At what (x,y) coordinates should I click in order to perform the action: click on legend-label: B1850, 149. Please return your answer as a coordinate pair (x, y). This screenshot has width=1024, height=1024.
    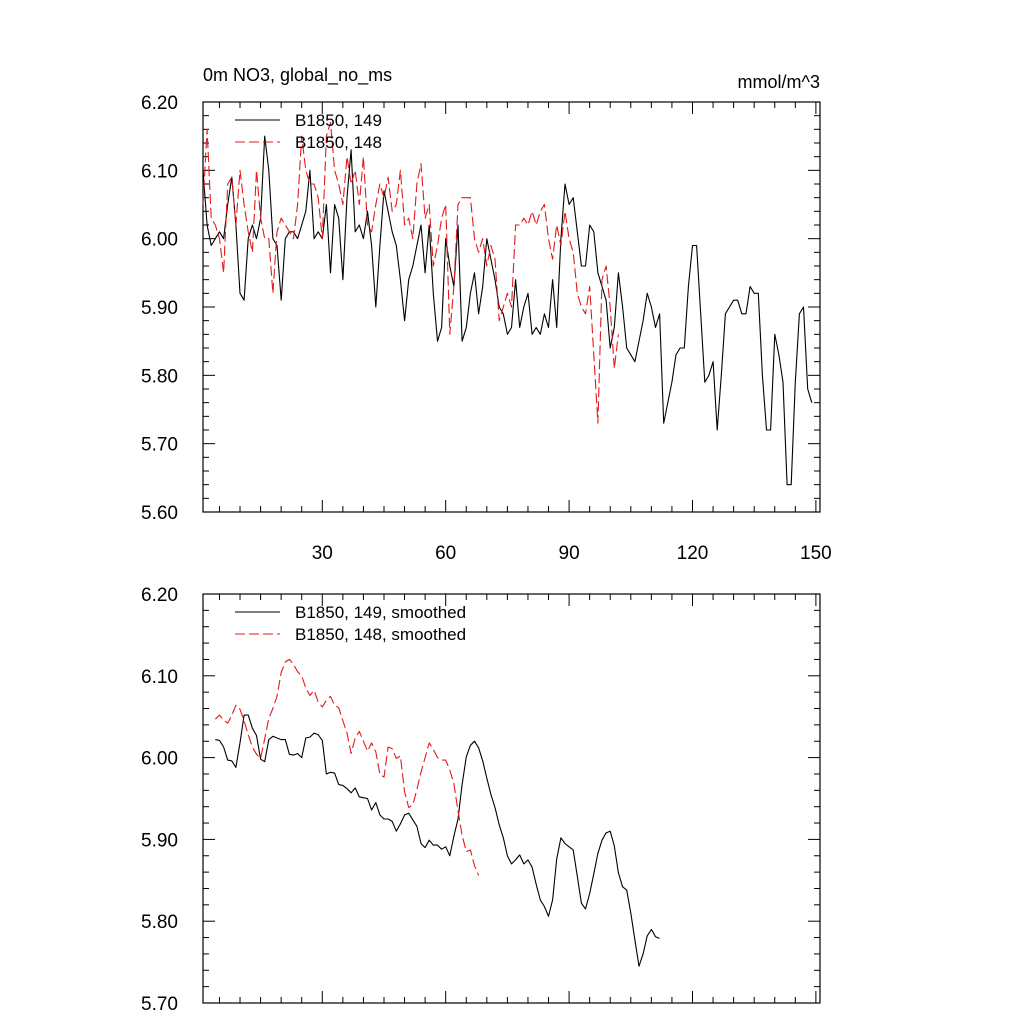
    Looking at the image, I should click on (338, 120).